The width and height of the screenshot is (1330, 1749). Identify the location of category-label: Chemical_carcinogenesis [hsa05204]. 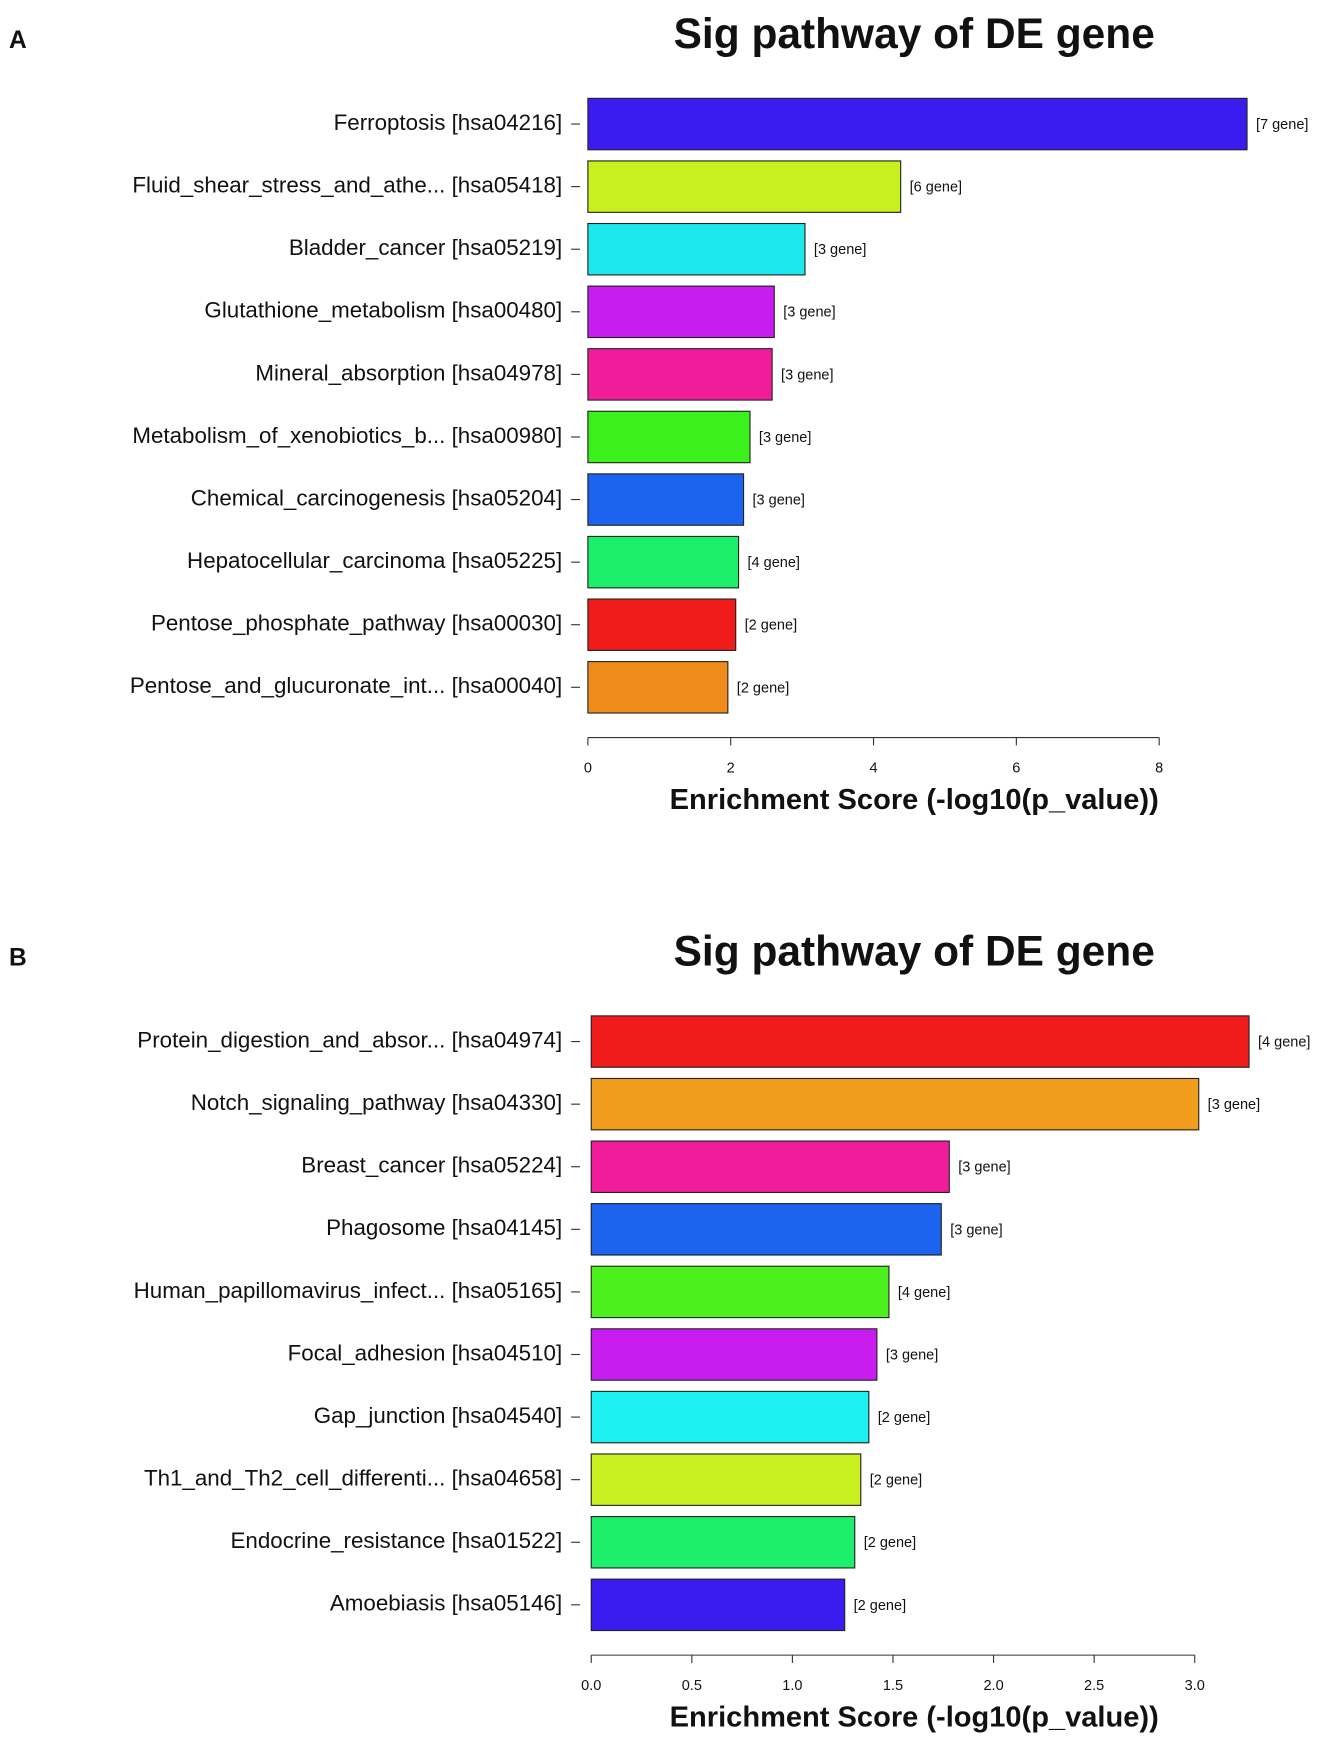
(376, 497).